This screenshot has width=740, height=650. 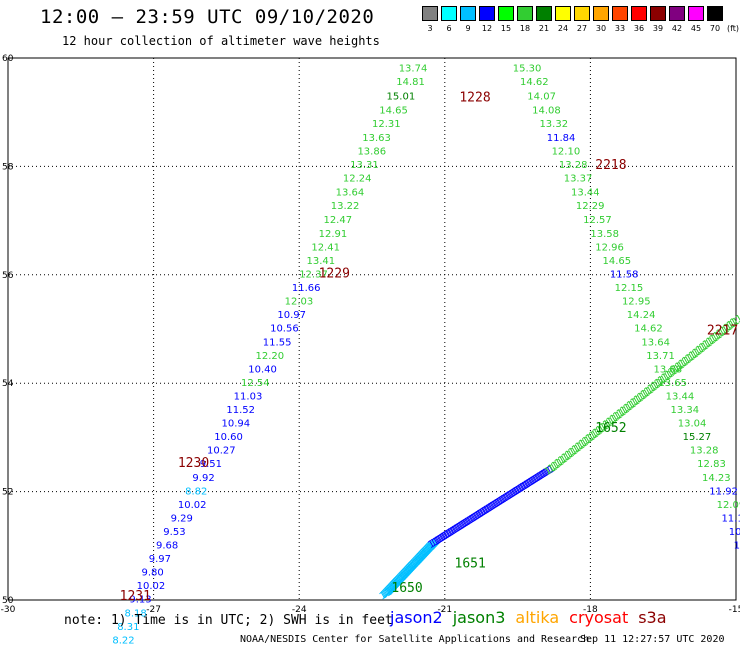 What do you see at coordinates (386, 124) in the screenshot?
I see `swh-value: 12.31` at bounding box center [386, 124].